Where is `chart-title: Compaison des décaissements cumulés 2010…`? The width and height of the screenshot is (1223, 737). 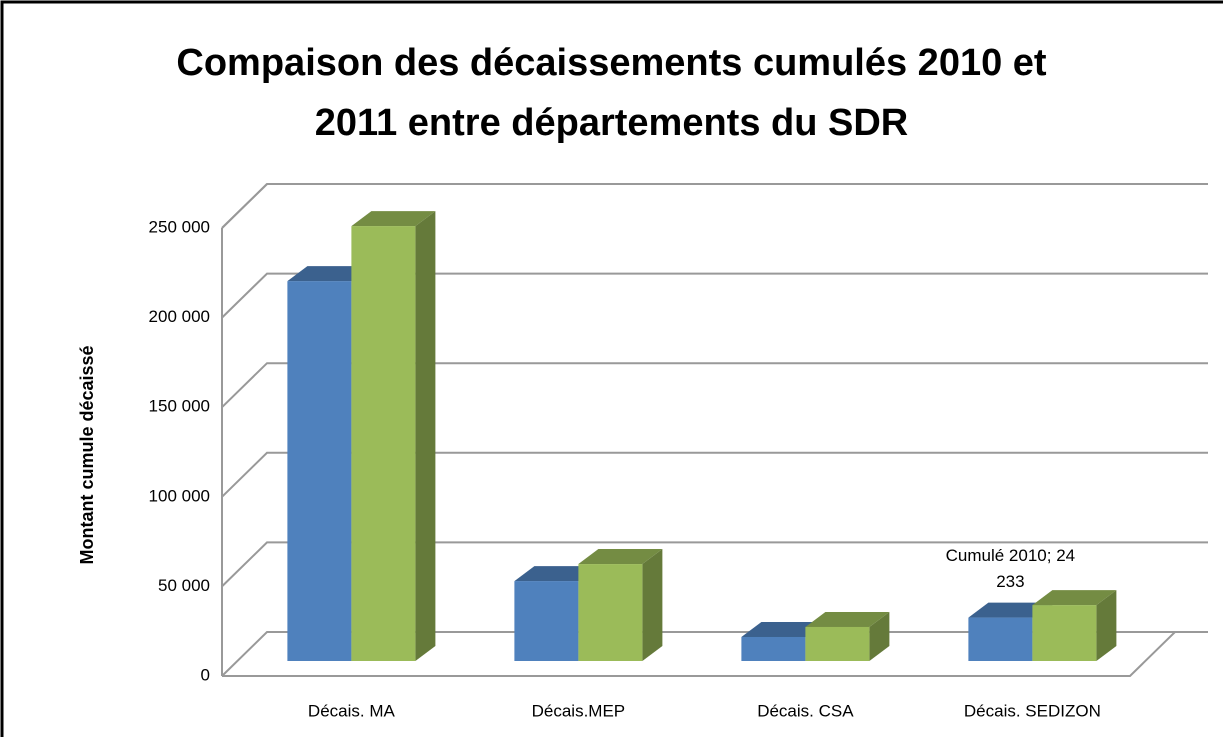
chart-title: Compaison des décaissements cumulés 2010… is located at coordinates (611, 63).